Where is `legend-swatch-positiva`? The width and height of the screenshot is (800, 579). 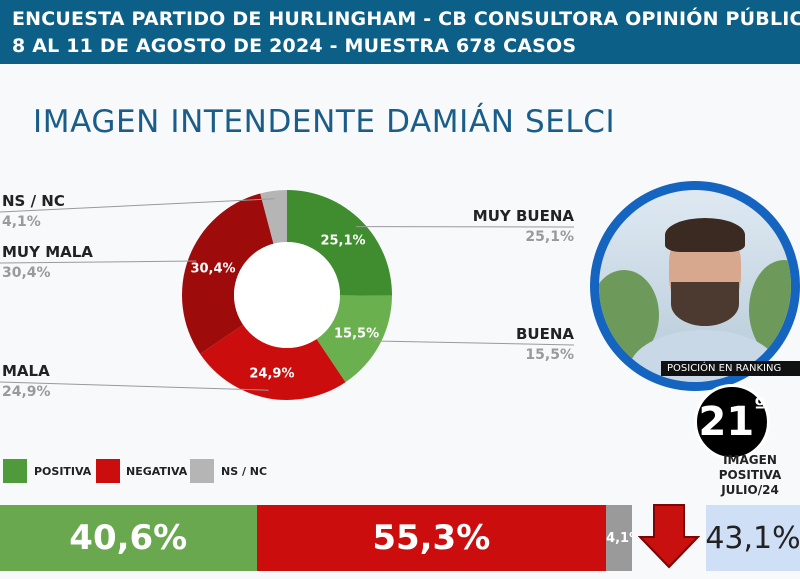 legend-swatch-positiva is located at coordinates (15, 471).